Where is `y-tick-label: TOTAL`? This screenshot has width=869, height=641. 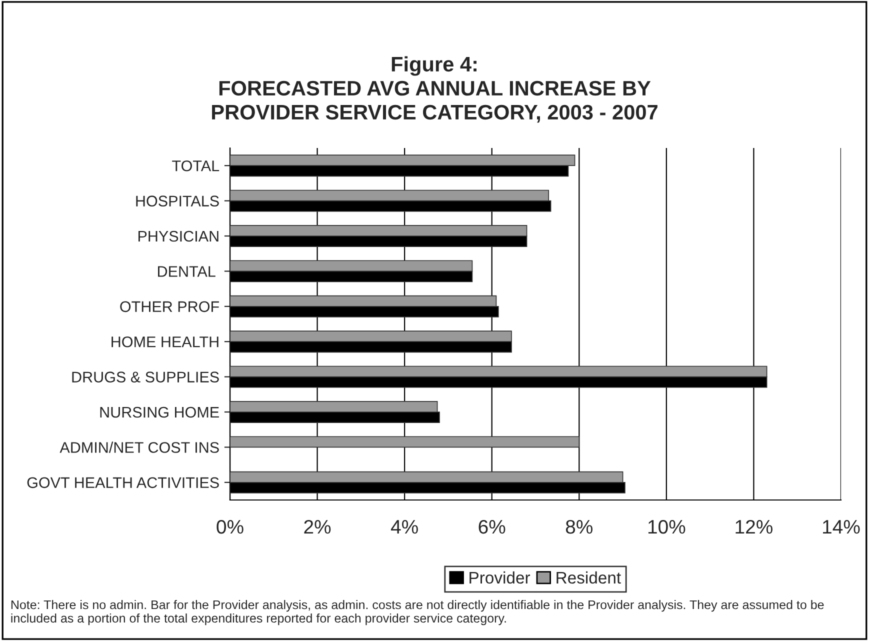 y-tick-label: TOTAL is located at coordinates (196, 166).